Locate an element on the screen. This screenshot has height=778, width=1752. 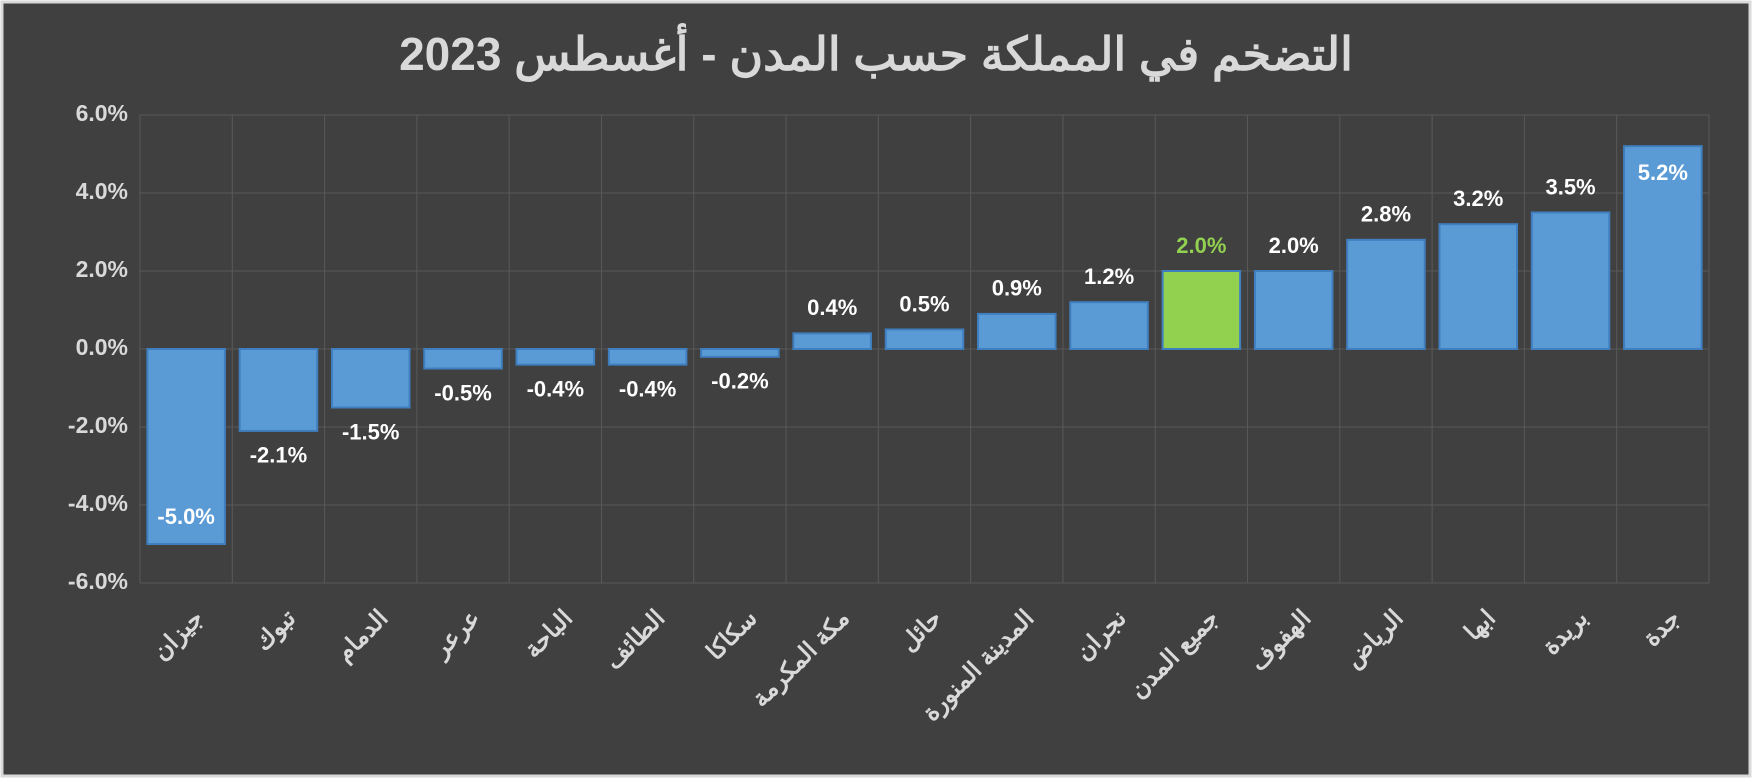
data-label: 3.5% is located at coordinates (1570, 186).